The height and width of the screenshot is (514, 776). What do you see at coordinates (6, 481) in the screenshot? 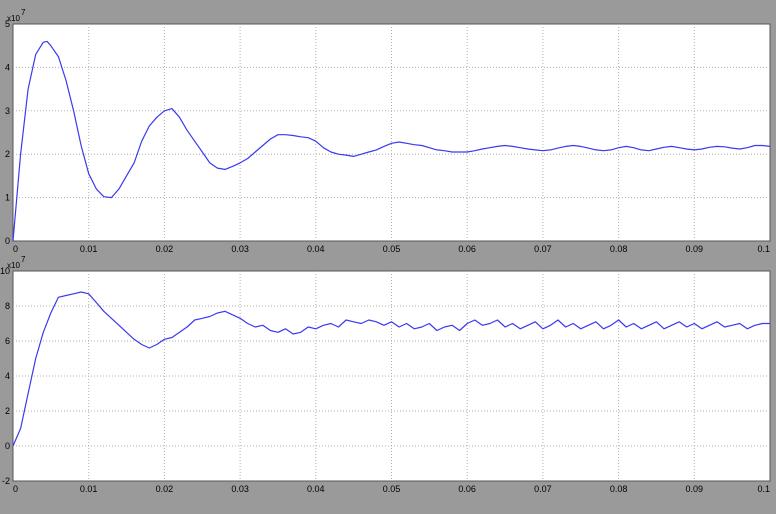
I see `y-tick-label: -2` at bounding box center [6, 481].